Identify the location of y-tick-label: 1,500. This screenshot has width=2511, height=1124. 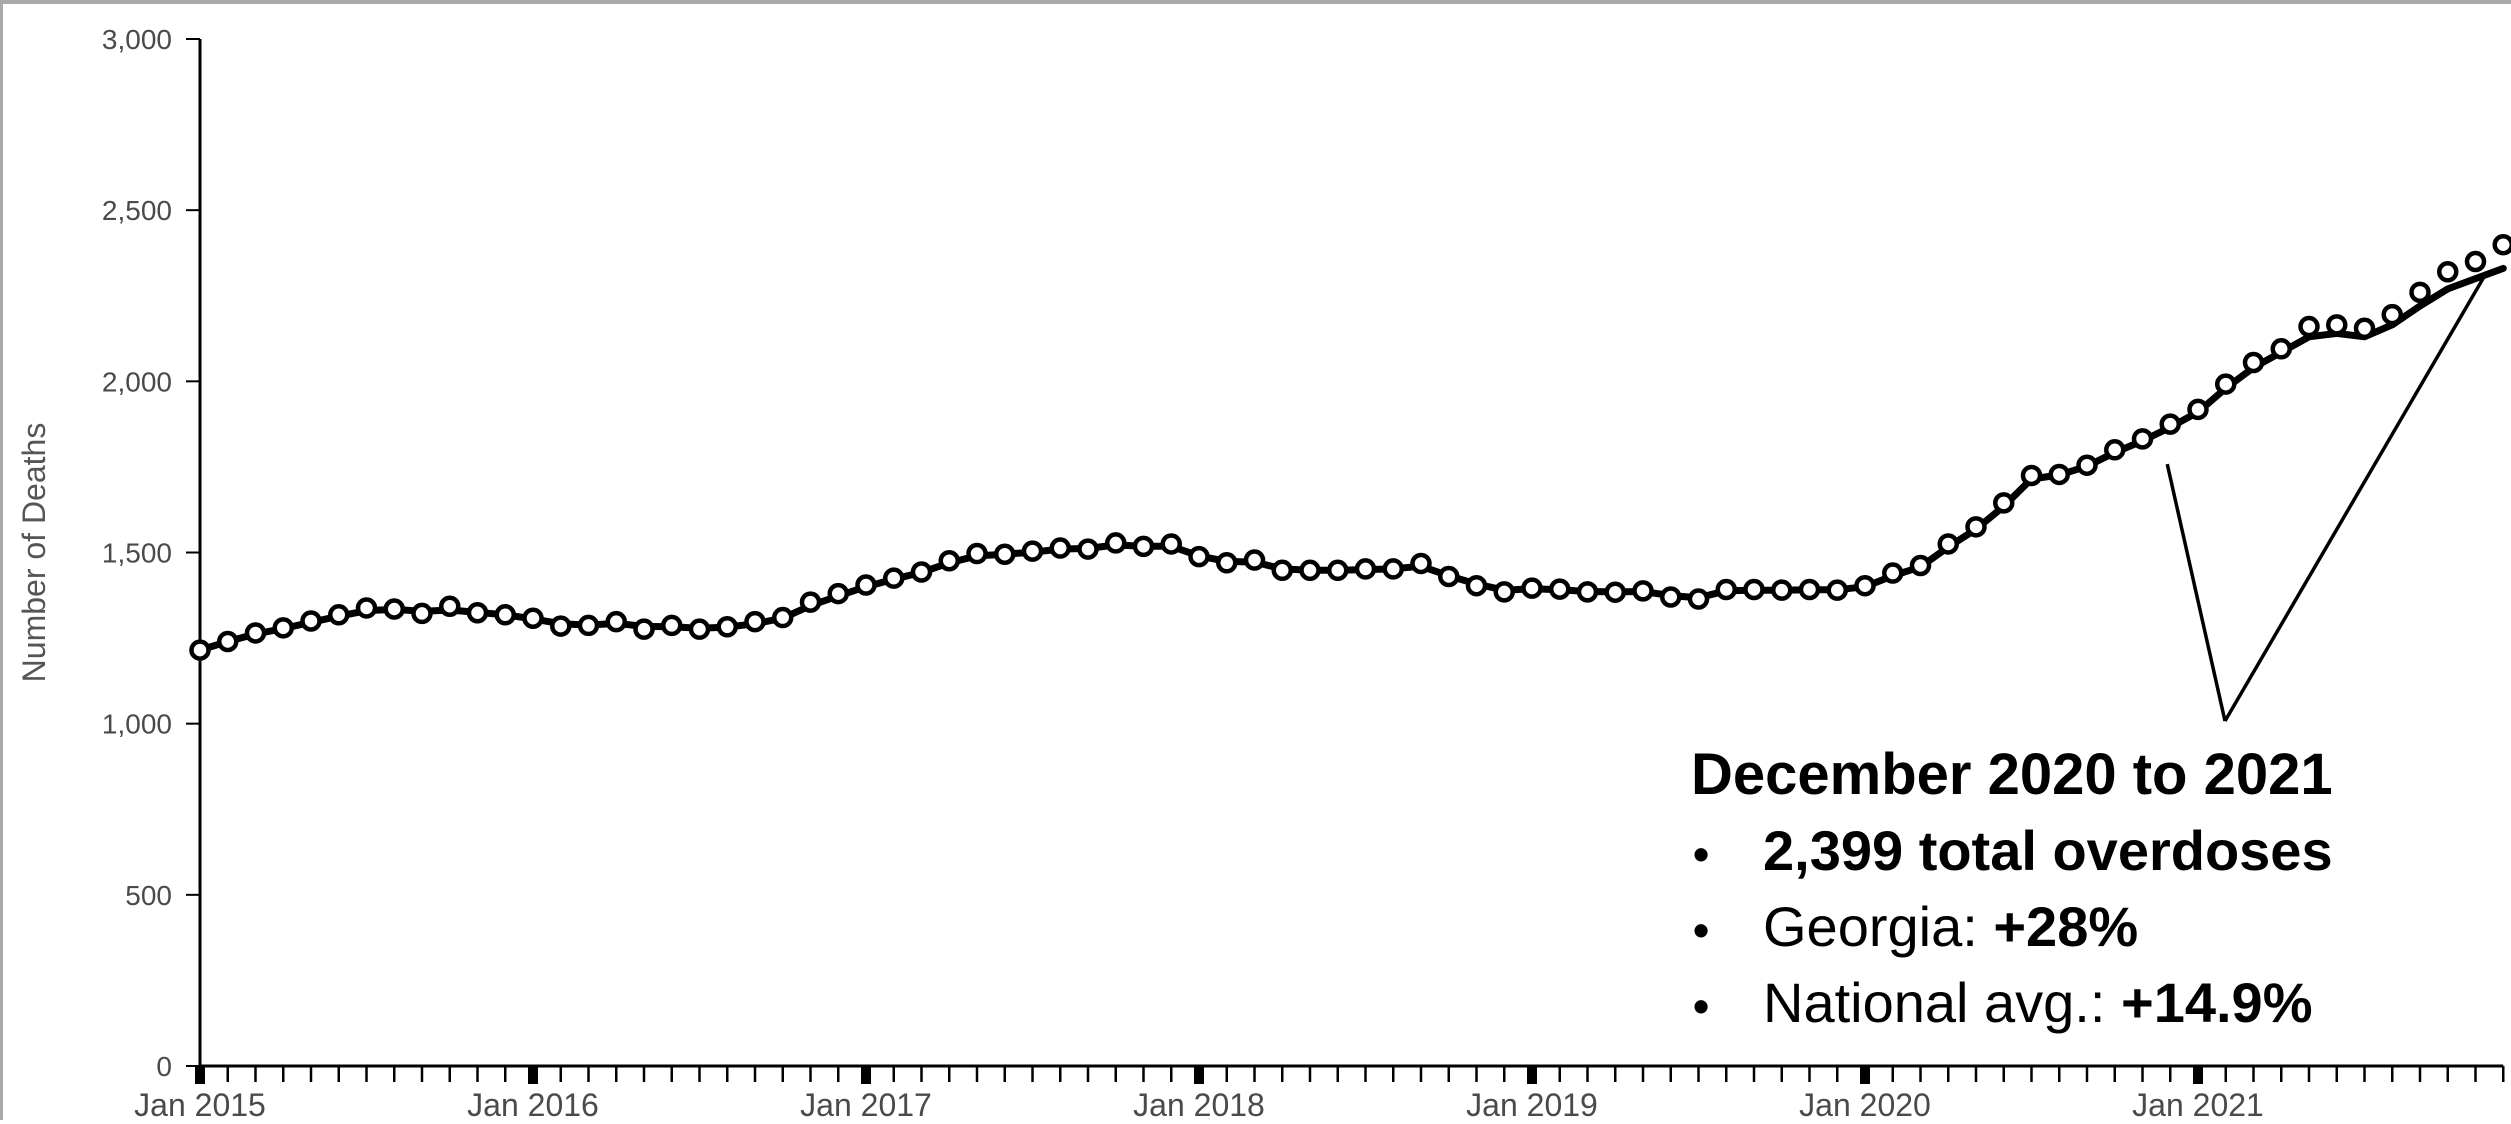
(137, 553).